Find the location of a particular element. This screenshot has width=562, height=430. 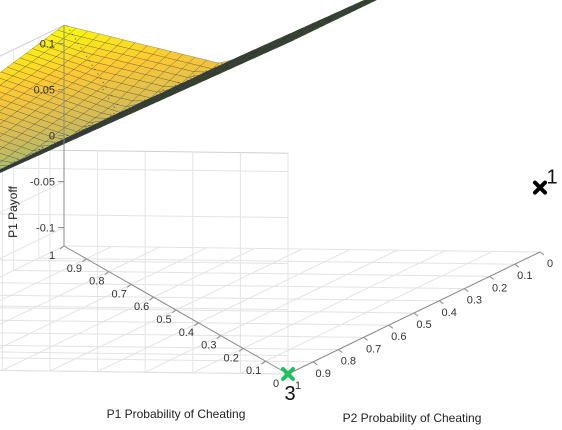

marker-3: 3 is located at coordinates (288, 386).